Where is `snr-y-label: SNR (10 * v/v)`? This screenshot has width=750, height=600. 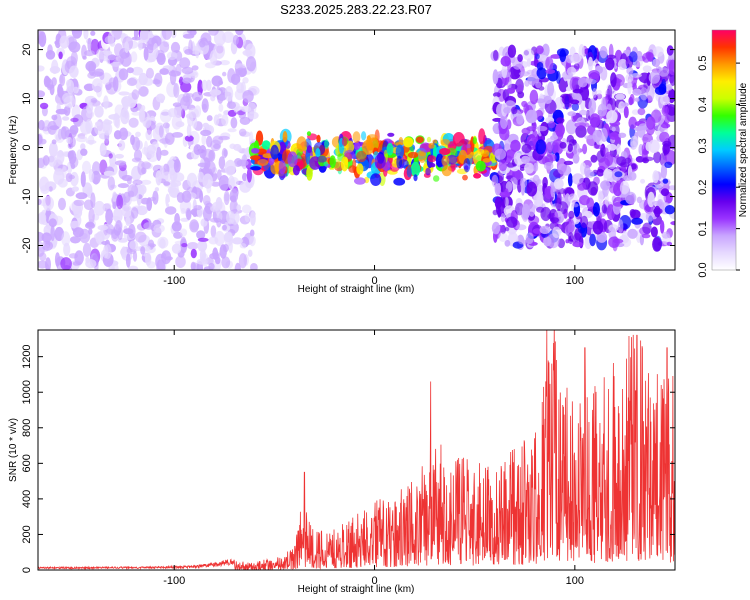 snr-y-label: SNR (10 * v/v) is located at coordinates (13, 450).